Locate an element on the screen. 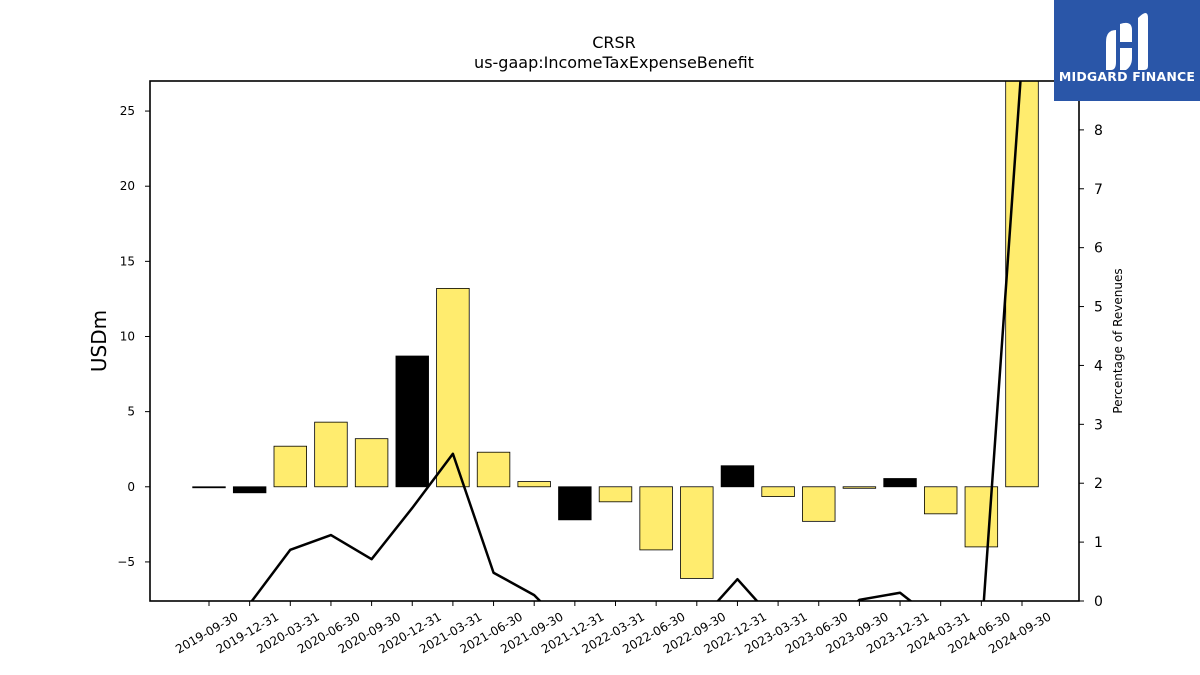 This screenshot has width=1200, height=675. y2-tick-label: 4 is located at coordinates (1098, 366).